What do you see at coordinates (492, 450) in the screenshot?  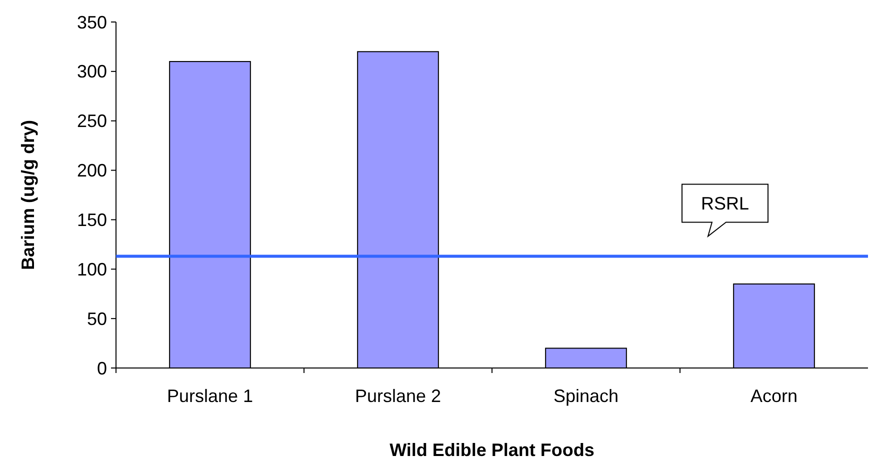 I see `x-axis-title: Wild Edible Plant Foods` at bounding box center [492, 450].